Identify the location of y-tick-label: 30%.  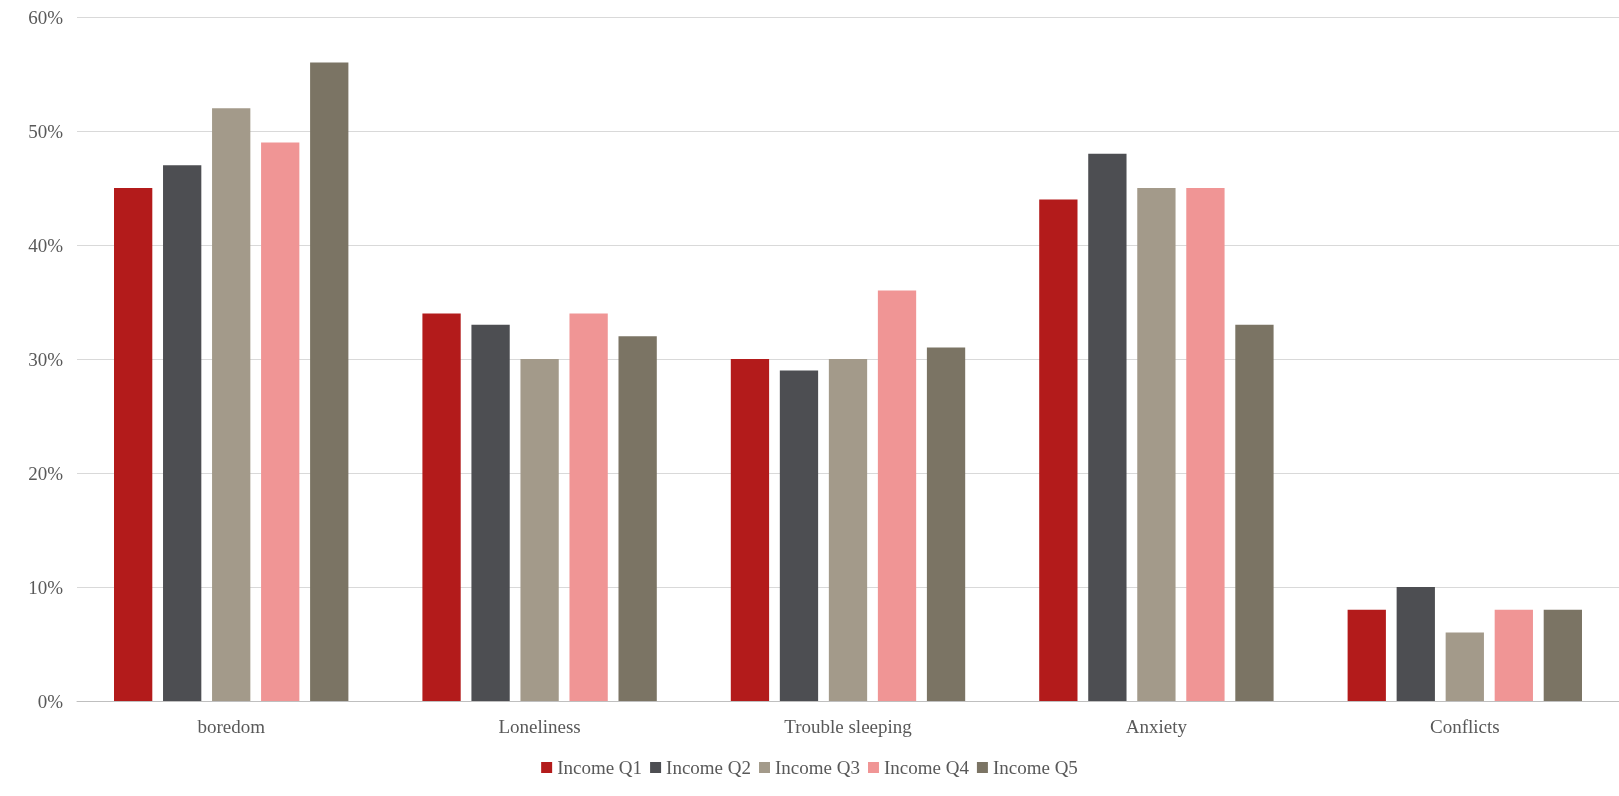
(46, 359).